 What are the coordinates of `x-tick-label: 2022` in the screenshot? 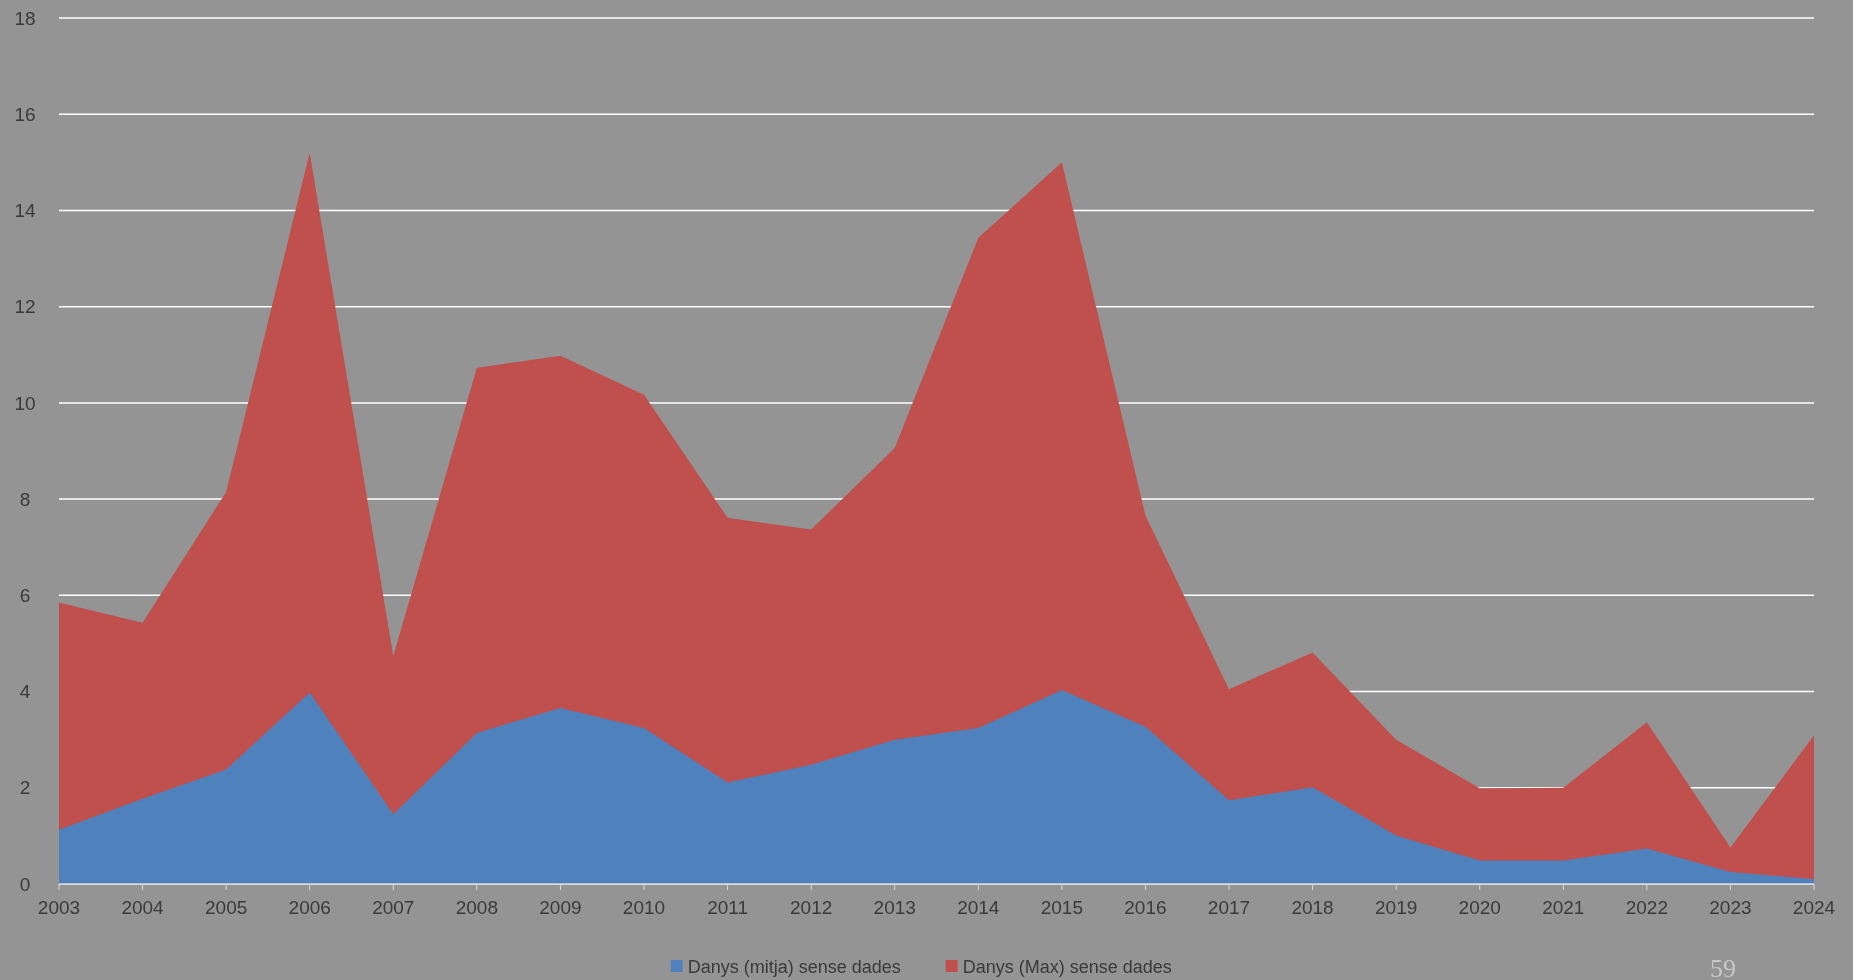 It's located at (1646, 907).